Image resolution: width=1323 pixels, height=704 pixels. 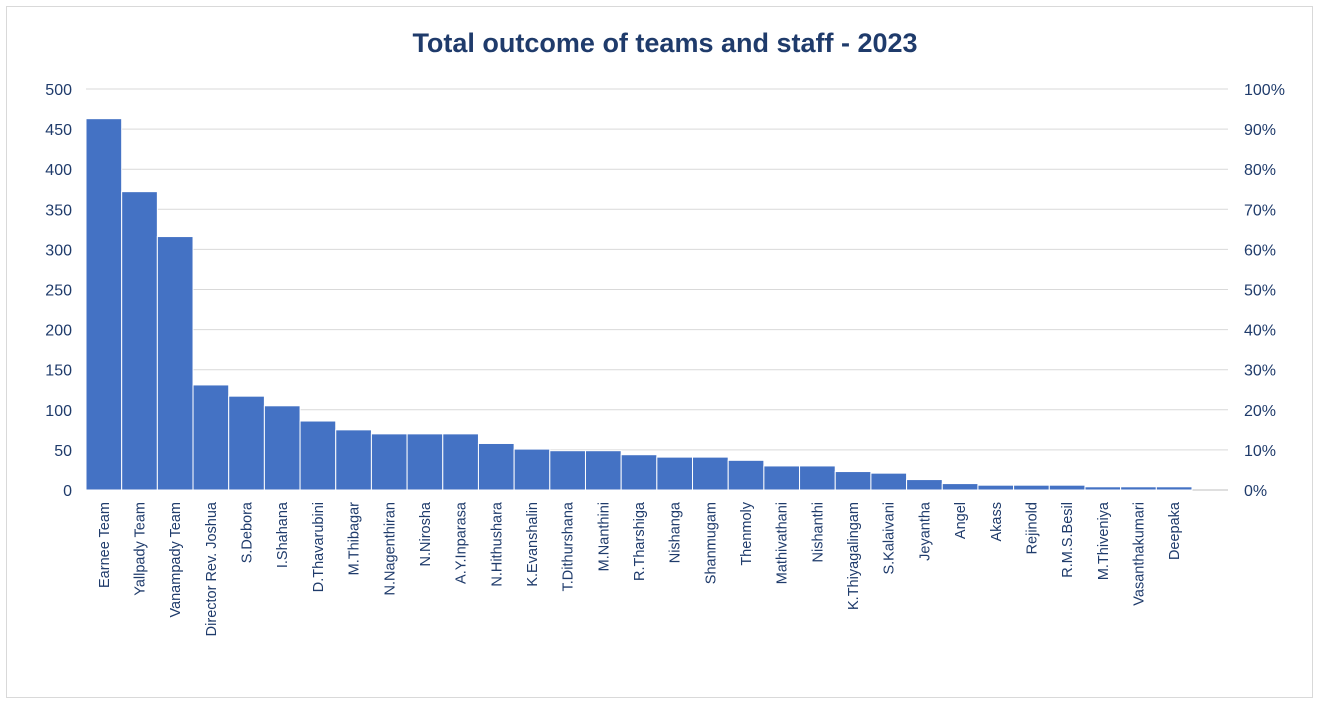 I want to click on x-tick-label: Akass, so click(x=997, y=522).